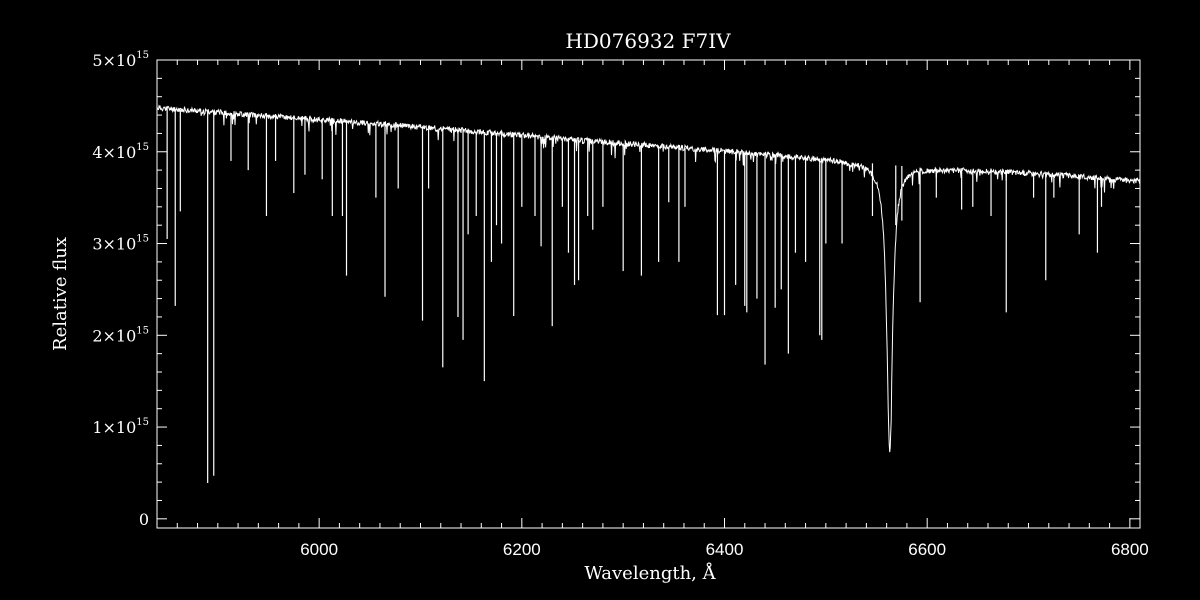  I want to click on x-tick-label: 6400, so click(725, 549).